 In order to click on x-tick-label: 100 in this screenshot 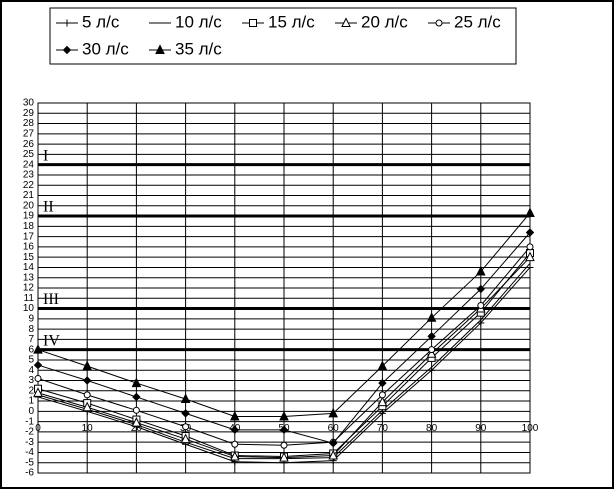, I will do `click(530, 428)`.